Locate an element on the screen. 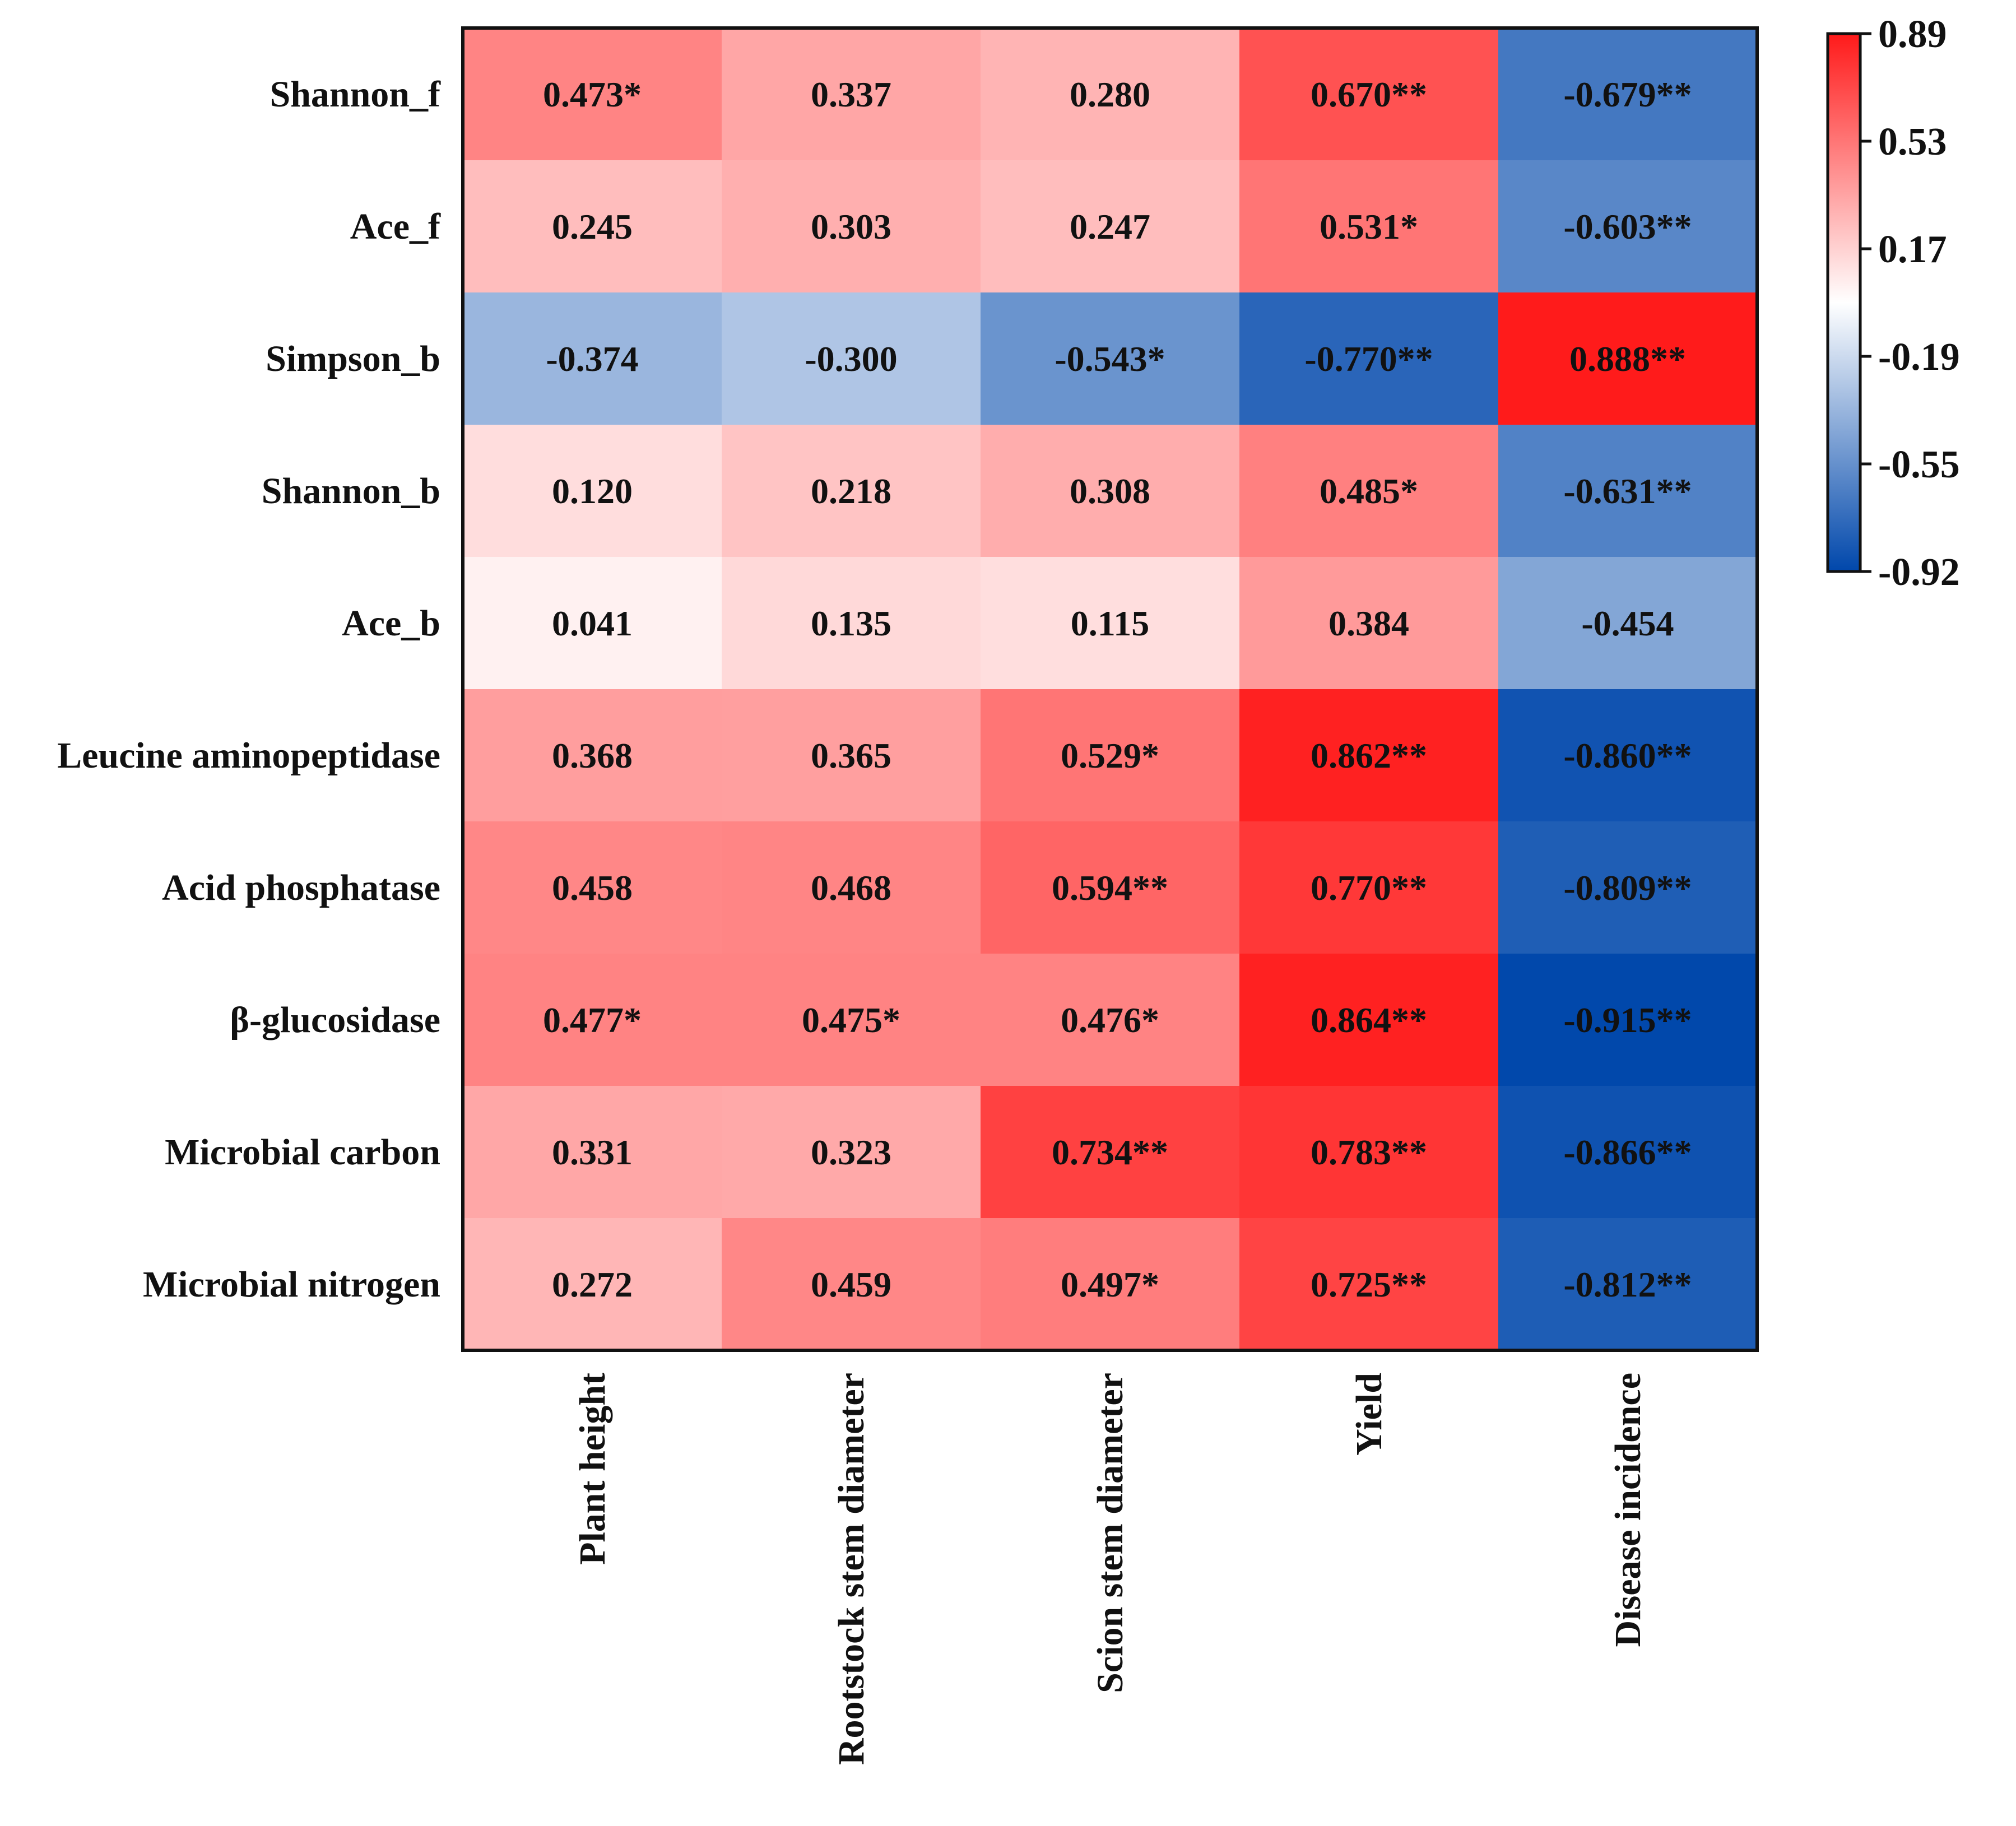 The width and height of the screenshot is (2016, 1826). cell-value-label: 0.120 is located at coordinates (592, 491).